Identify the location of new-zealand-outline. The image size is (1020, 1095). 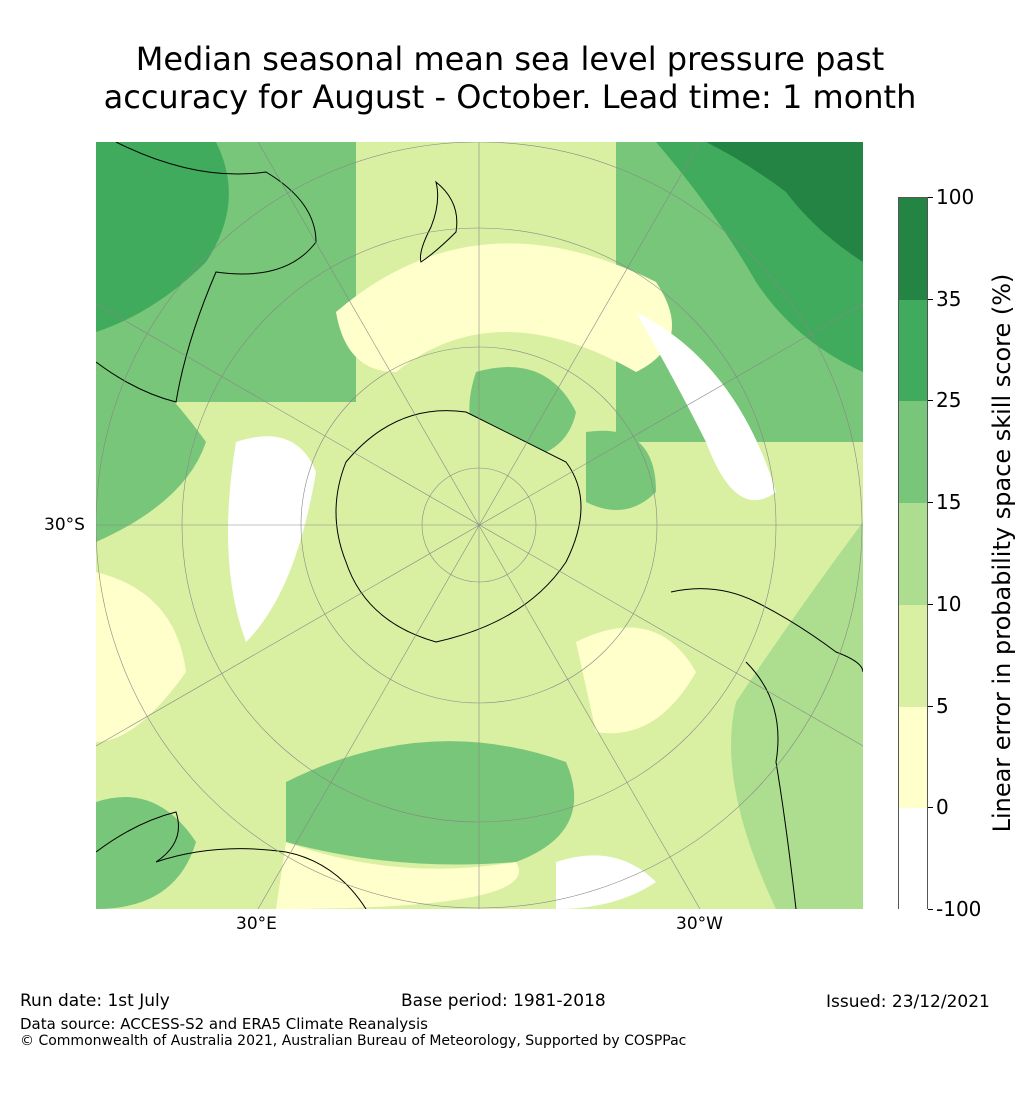
(439, 221).